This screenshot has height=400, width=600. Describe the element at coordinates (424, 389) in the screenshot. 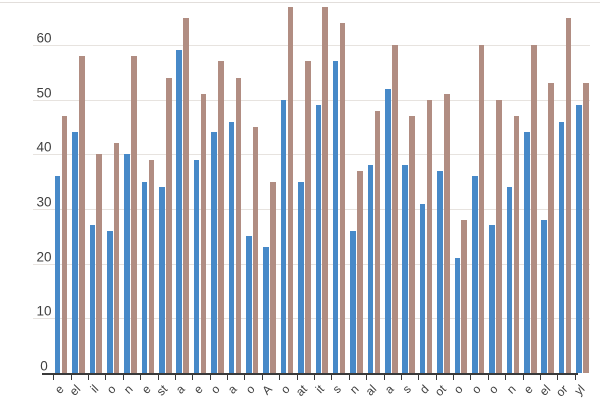

I see `x-axis-tick-label: d` at that location.